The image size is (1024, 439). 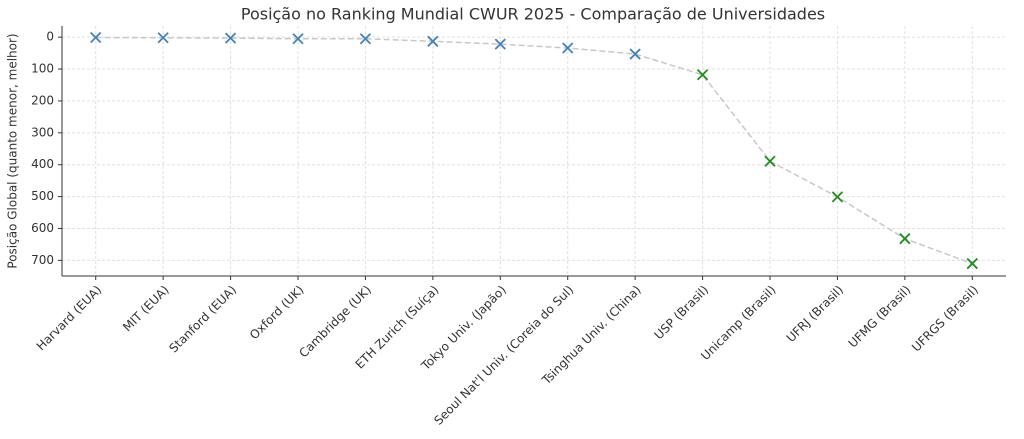 What do you see at coordinates (69, 318) in the screenshot?
I see `x-tick-label: Harvard (EUA)` at bounding box center [69, 318].